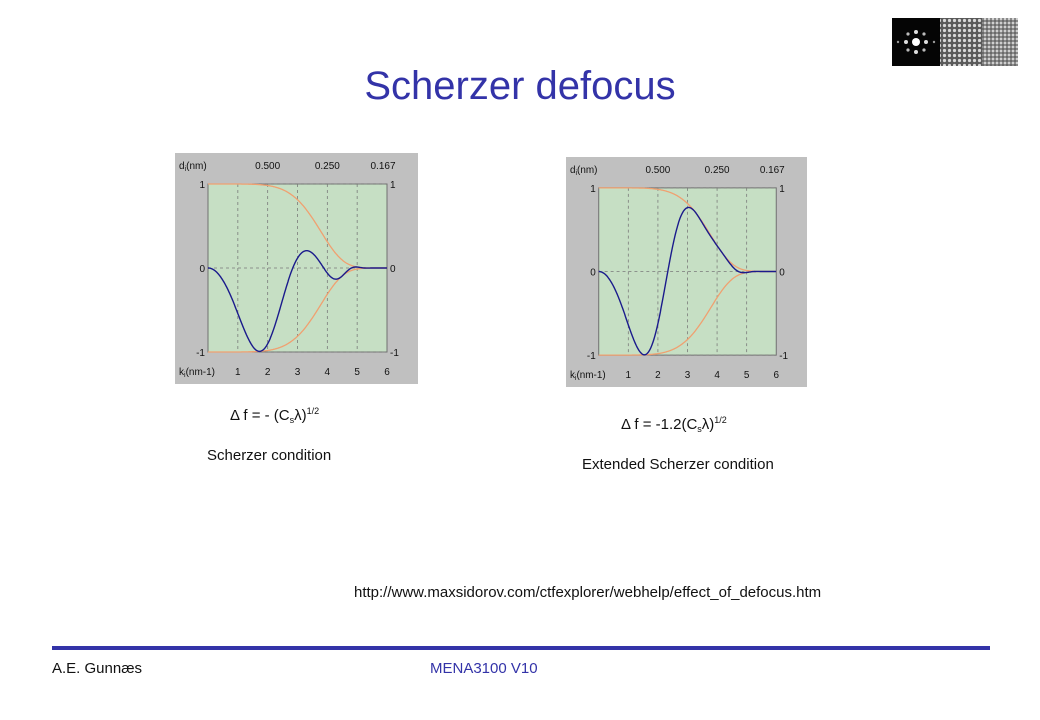 Image resolution: width=1040 pixels, height=720 pixels. Describe the element at coordinates (659, 424) in the screenshot. I see `formula-text: Δ f = -1.2(C` at that location.